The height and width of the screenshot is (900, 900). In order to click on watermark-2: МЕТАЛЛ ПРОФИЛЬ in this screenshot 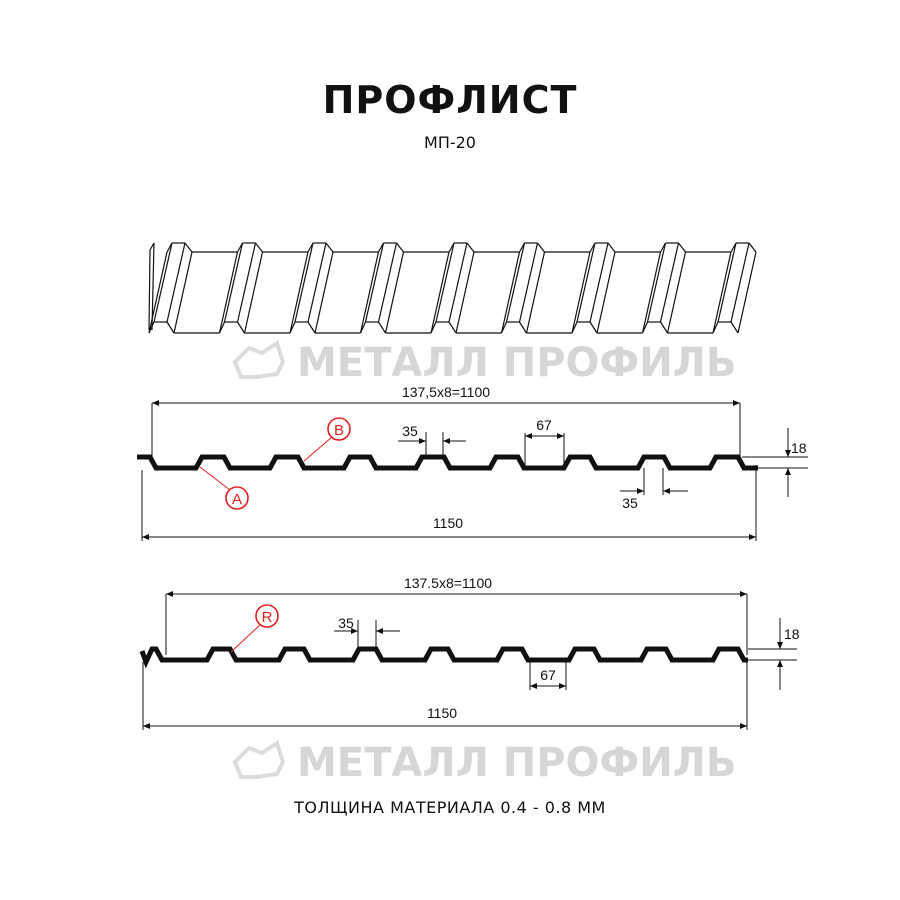, I will do `click(484, 762)`.